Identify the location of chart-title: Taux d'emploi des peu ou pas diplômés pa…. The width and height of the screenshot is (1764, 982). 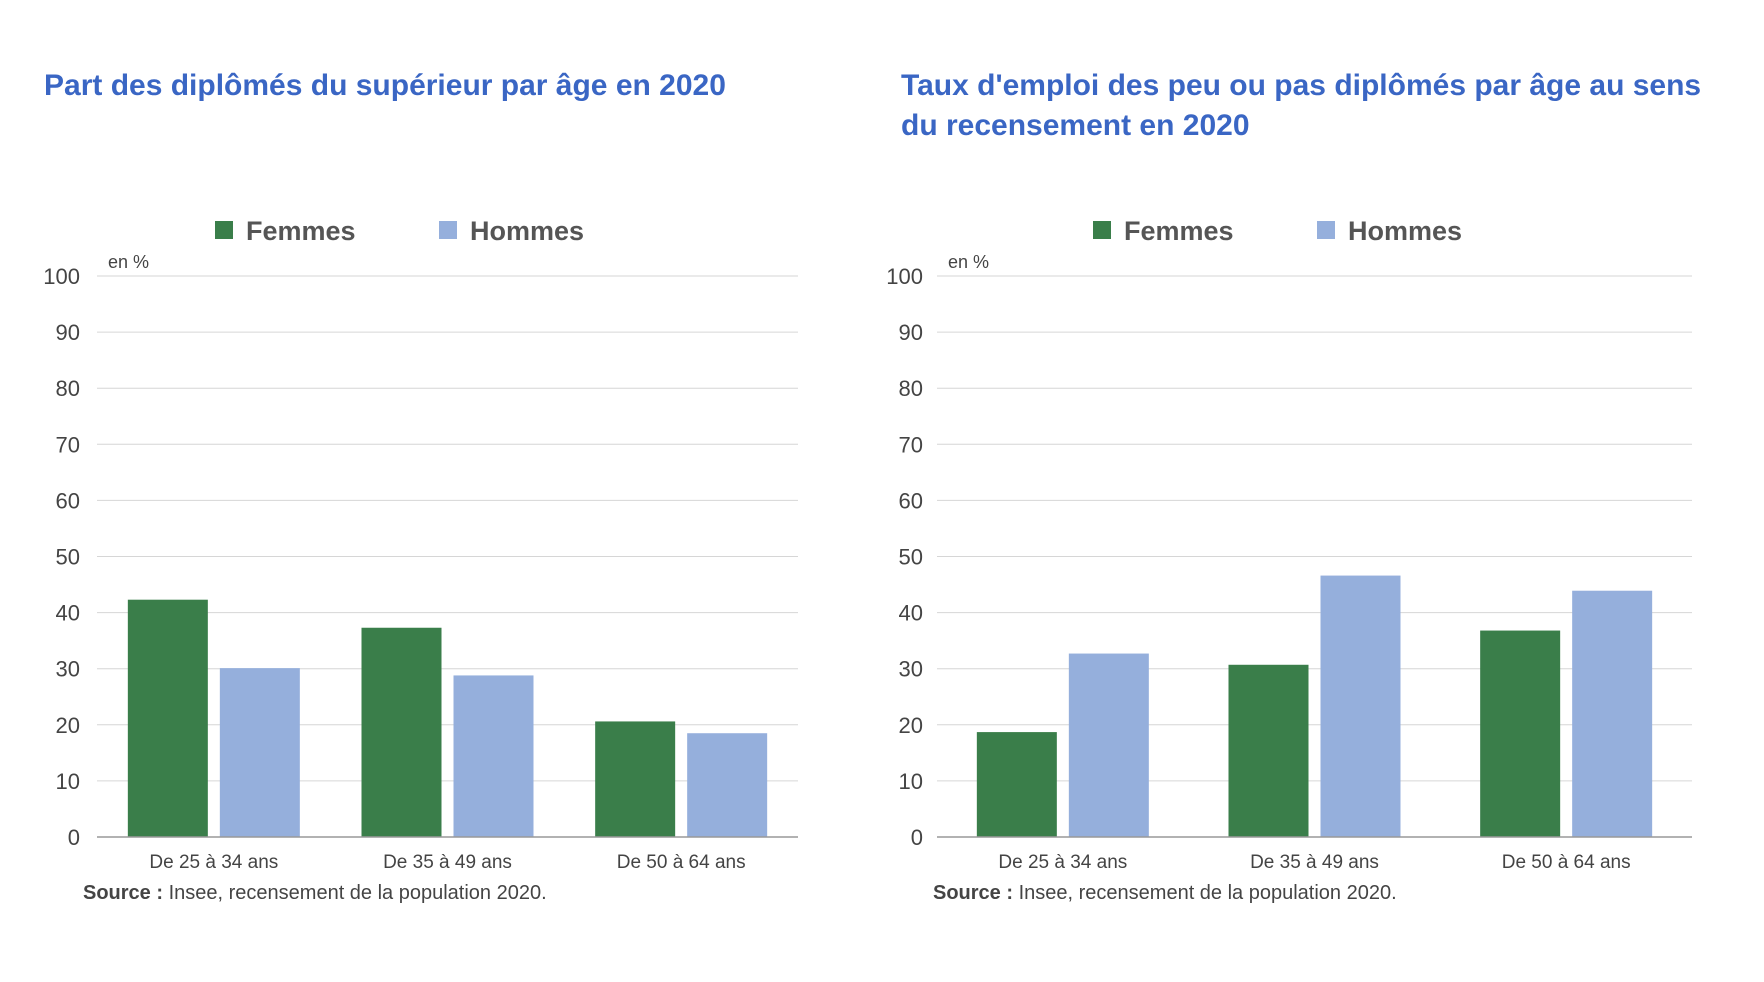
(1301, 105).